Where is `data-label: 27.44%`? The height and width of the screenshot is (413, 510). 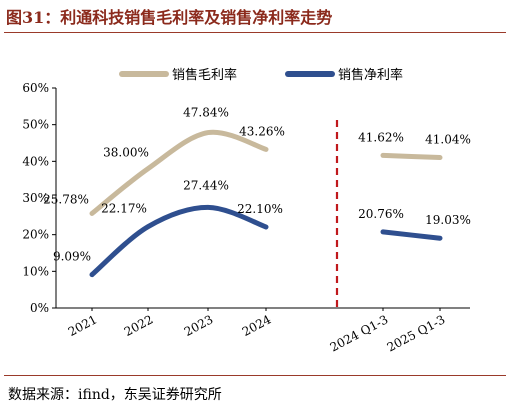 data-label: 27.44% is located at coordinates (206, 185).